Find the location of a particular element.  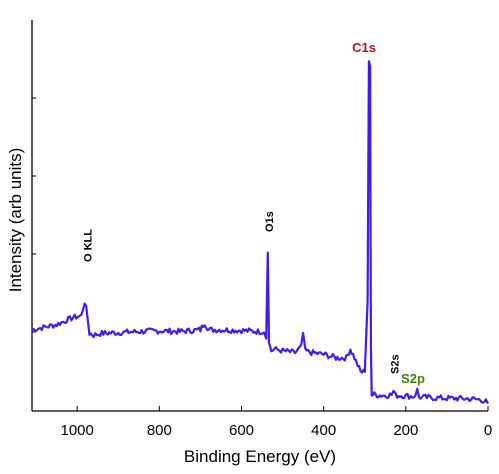

x-tick-label: 800 is located at coordinates (159, 430).